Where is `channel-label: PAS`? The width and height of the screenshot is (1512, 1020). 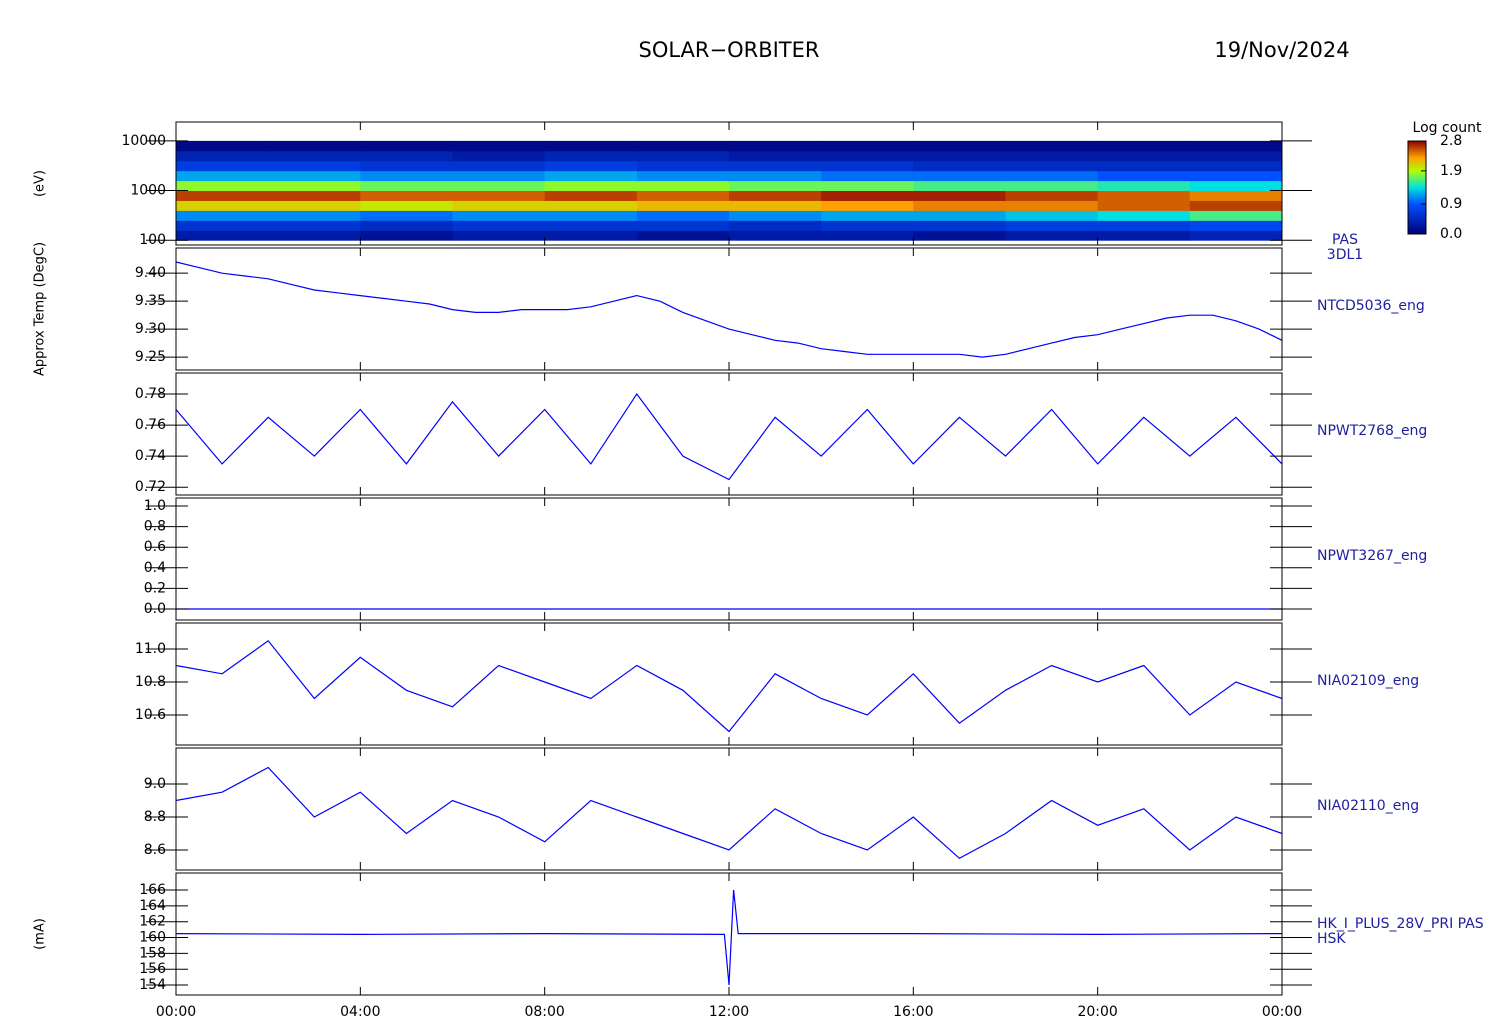 channel-label: PAS is located at coordinates (1345, 240).